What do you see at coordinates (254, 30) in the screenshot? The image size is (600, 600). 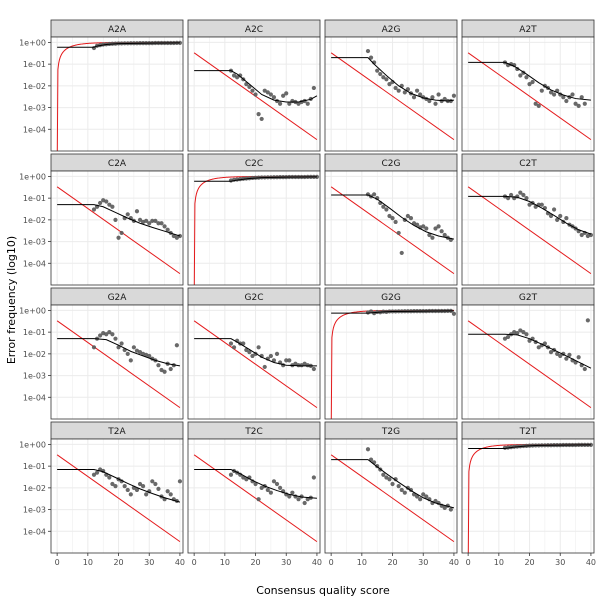 I see `facet-strip-label: A2C` at bounding box center [254, 30].